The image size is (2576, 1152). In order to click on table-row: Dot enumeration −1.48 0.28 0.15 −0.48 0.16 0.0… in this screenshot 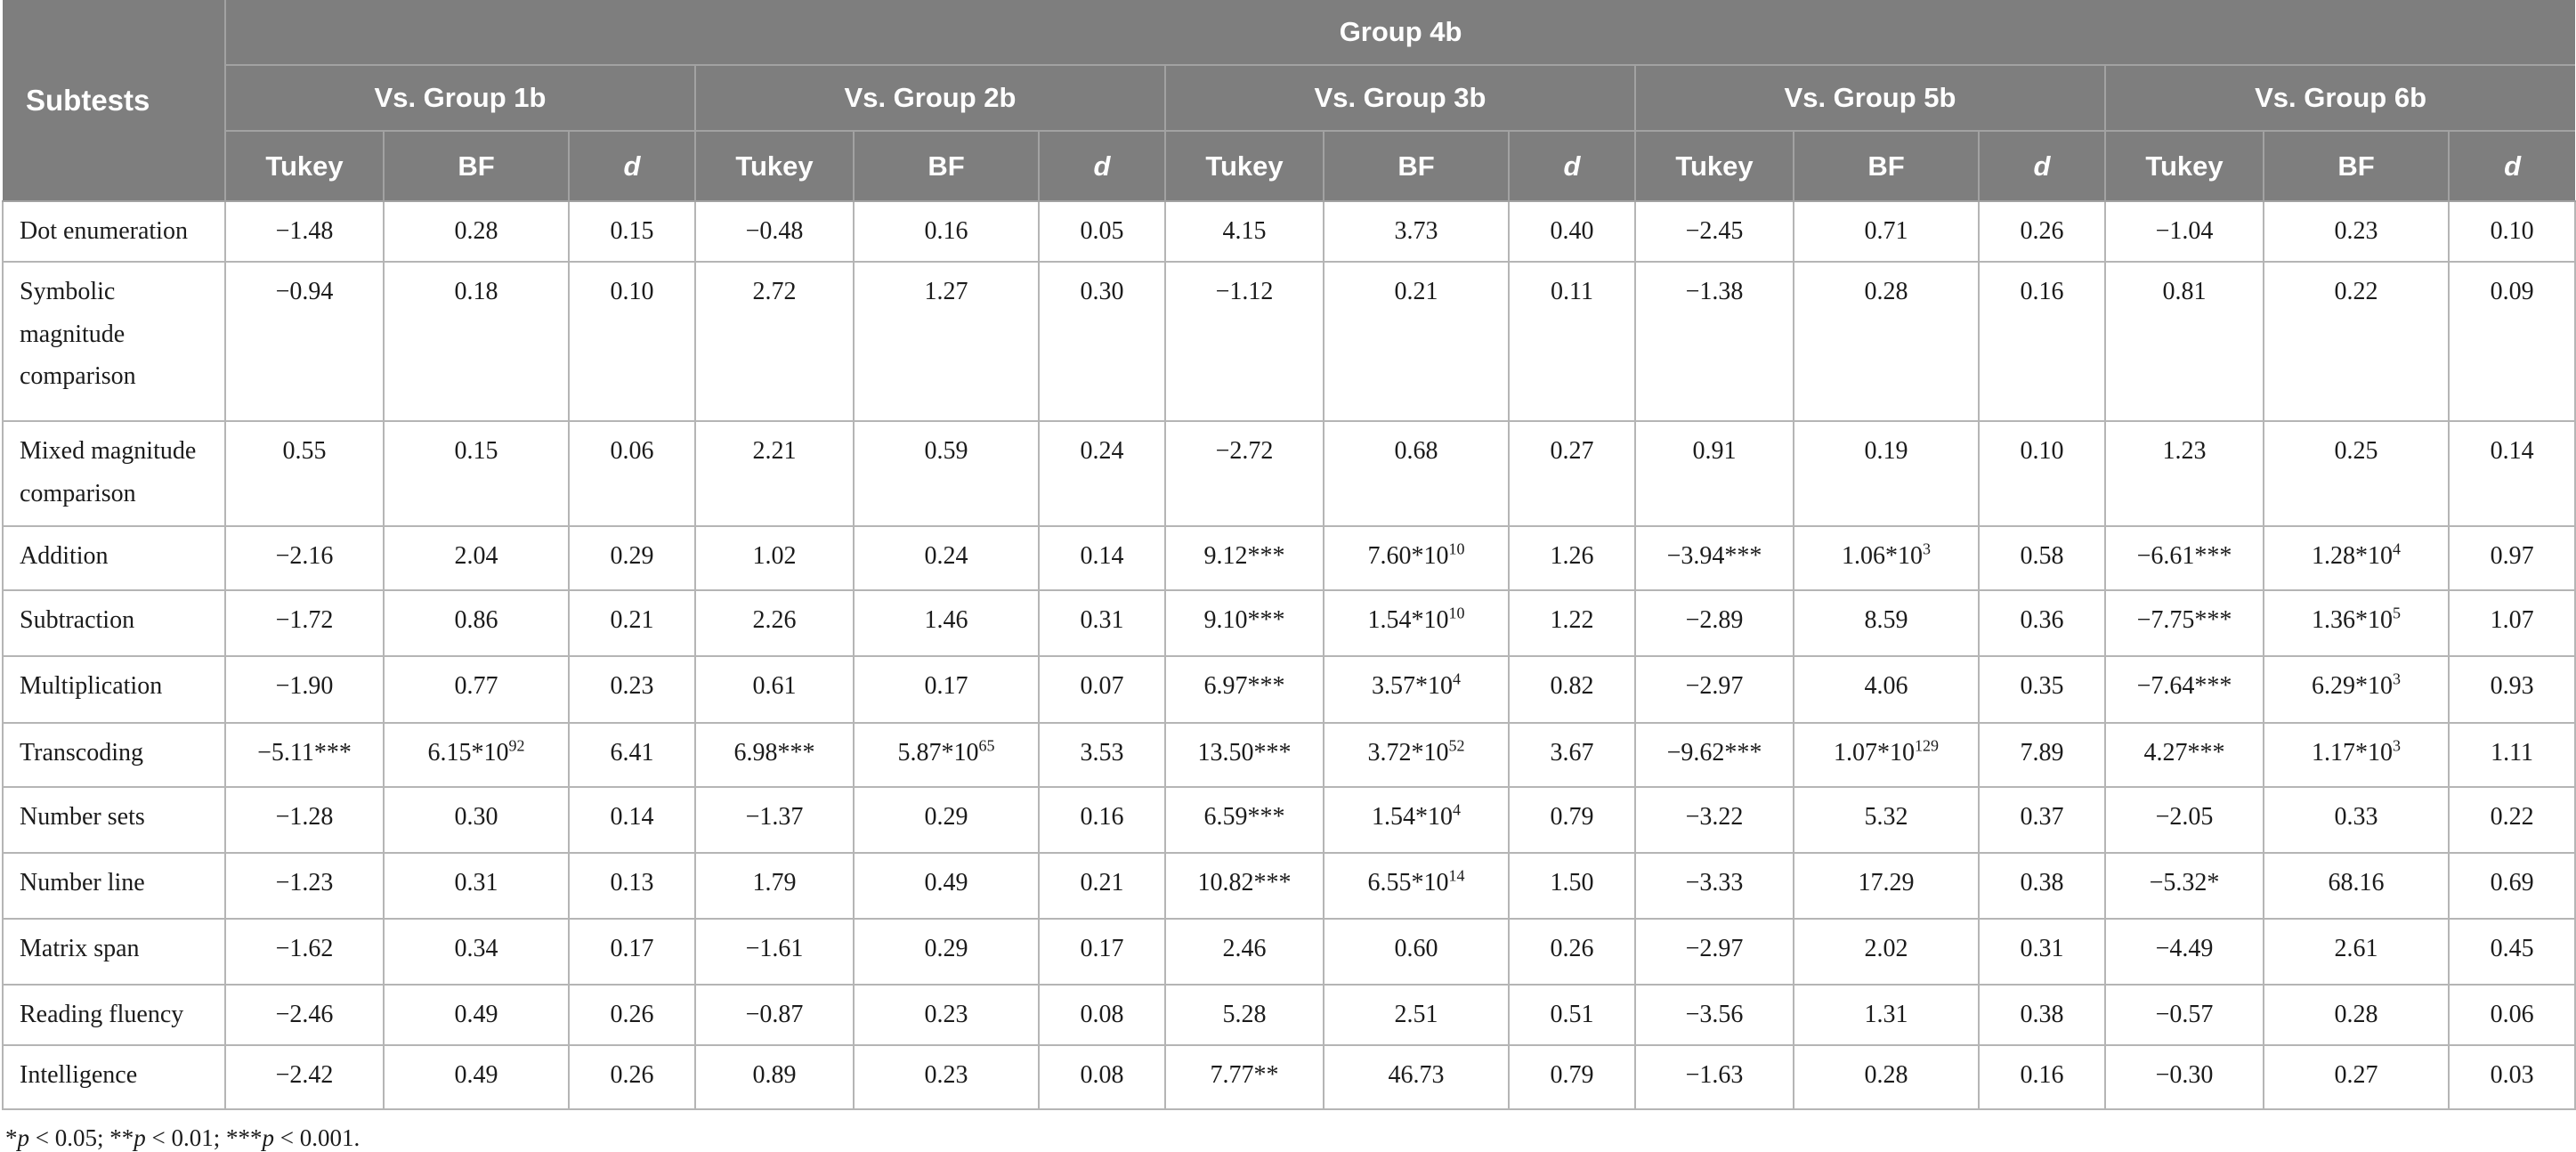, I will do `click(1289, 231)`.